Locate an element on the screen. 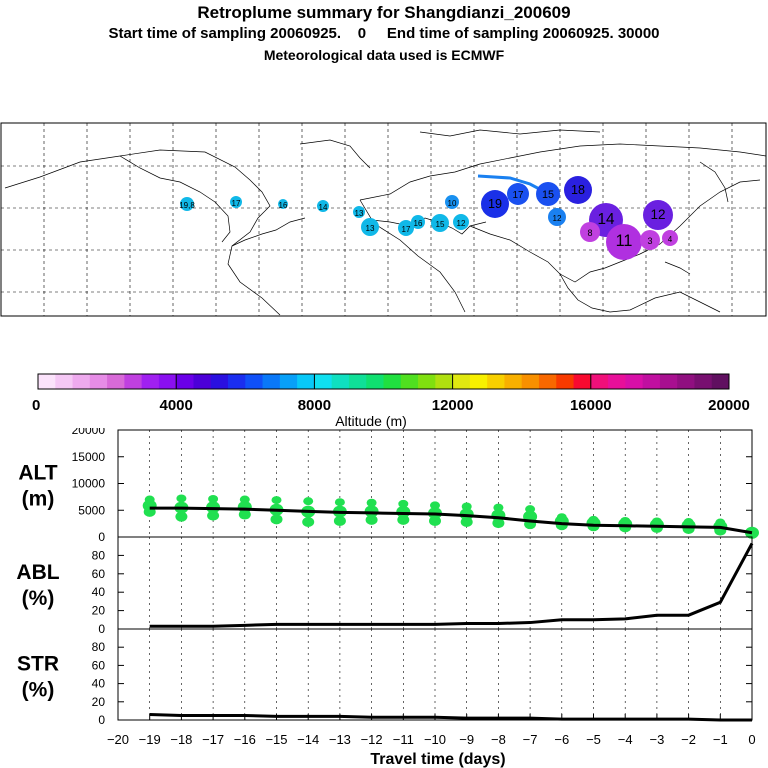  y-tick-label: 20000 is located at coordinates (89, 432).